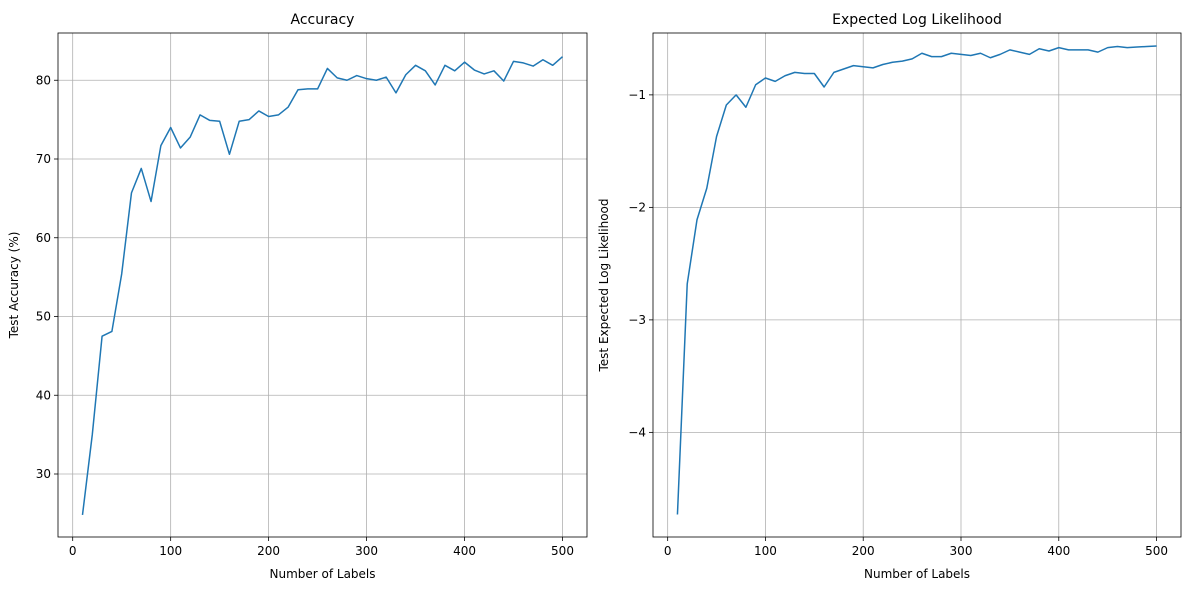 This screenshot has width=1189, height=590. What do you see at coordinates (917, 574) in the screenshot?
I see `log-likelihood-x-axis-label: Number of Labels` at bounding box center [917, 574].